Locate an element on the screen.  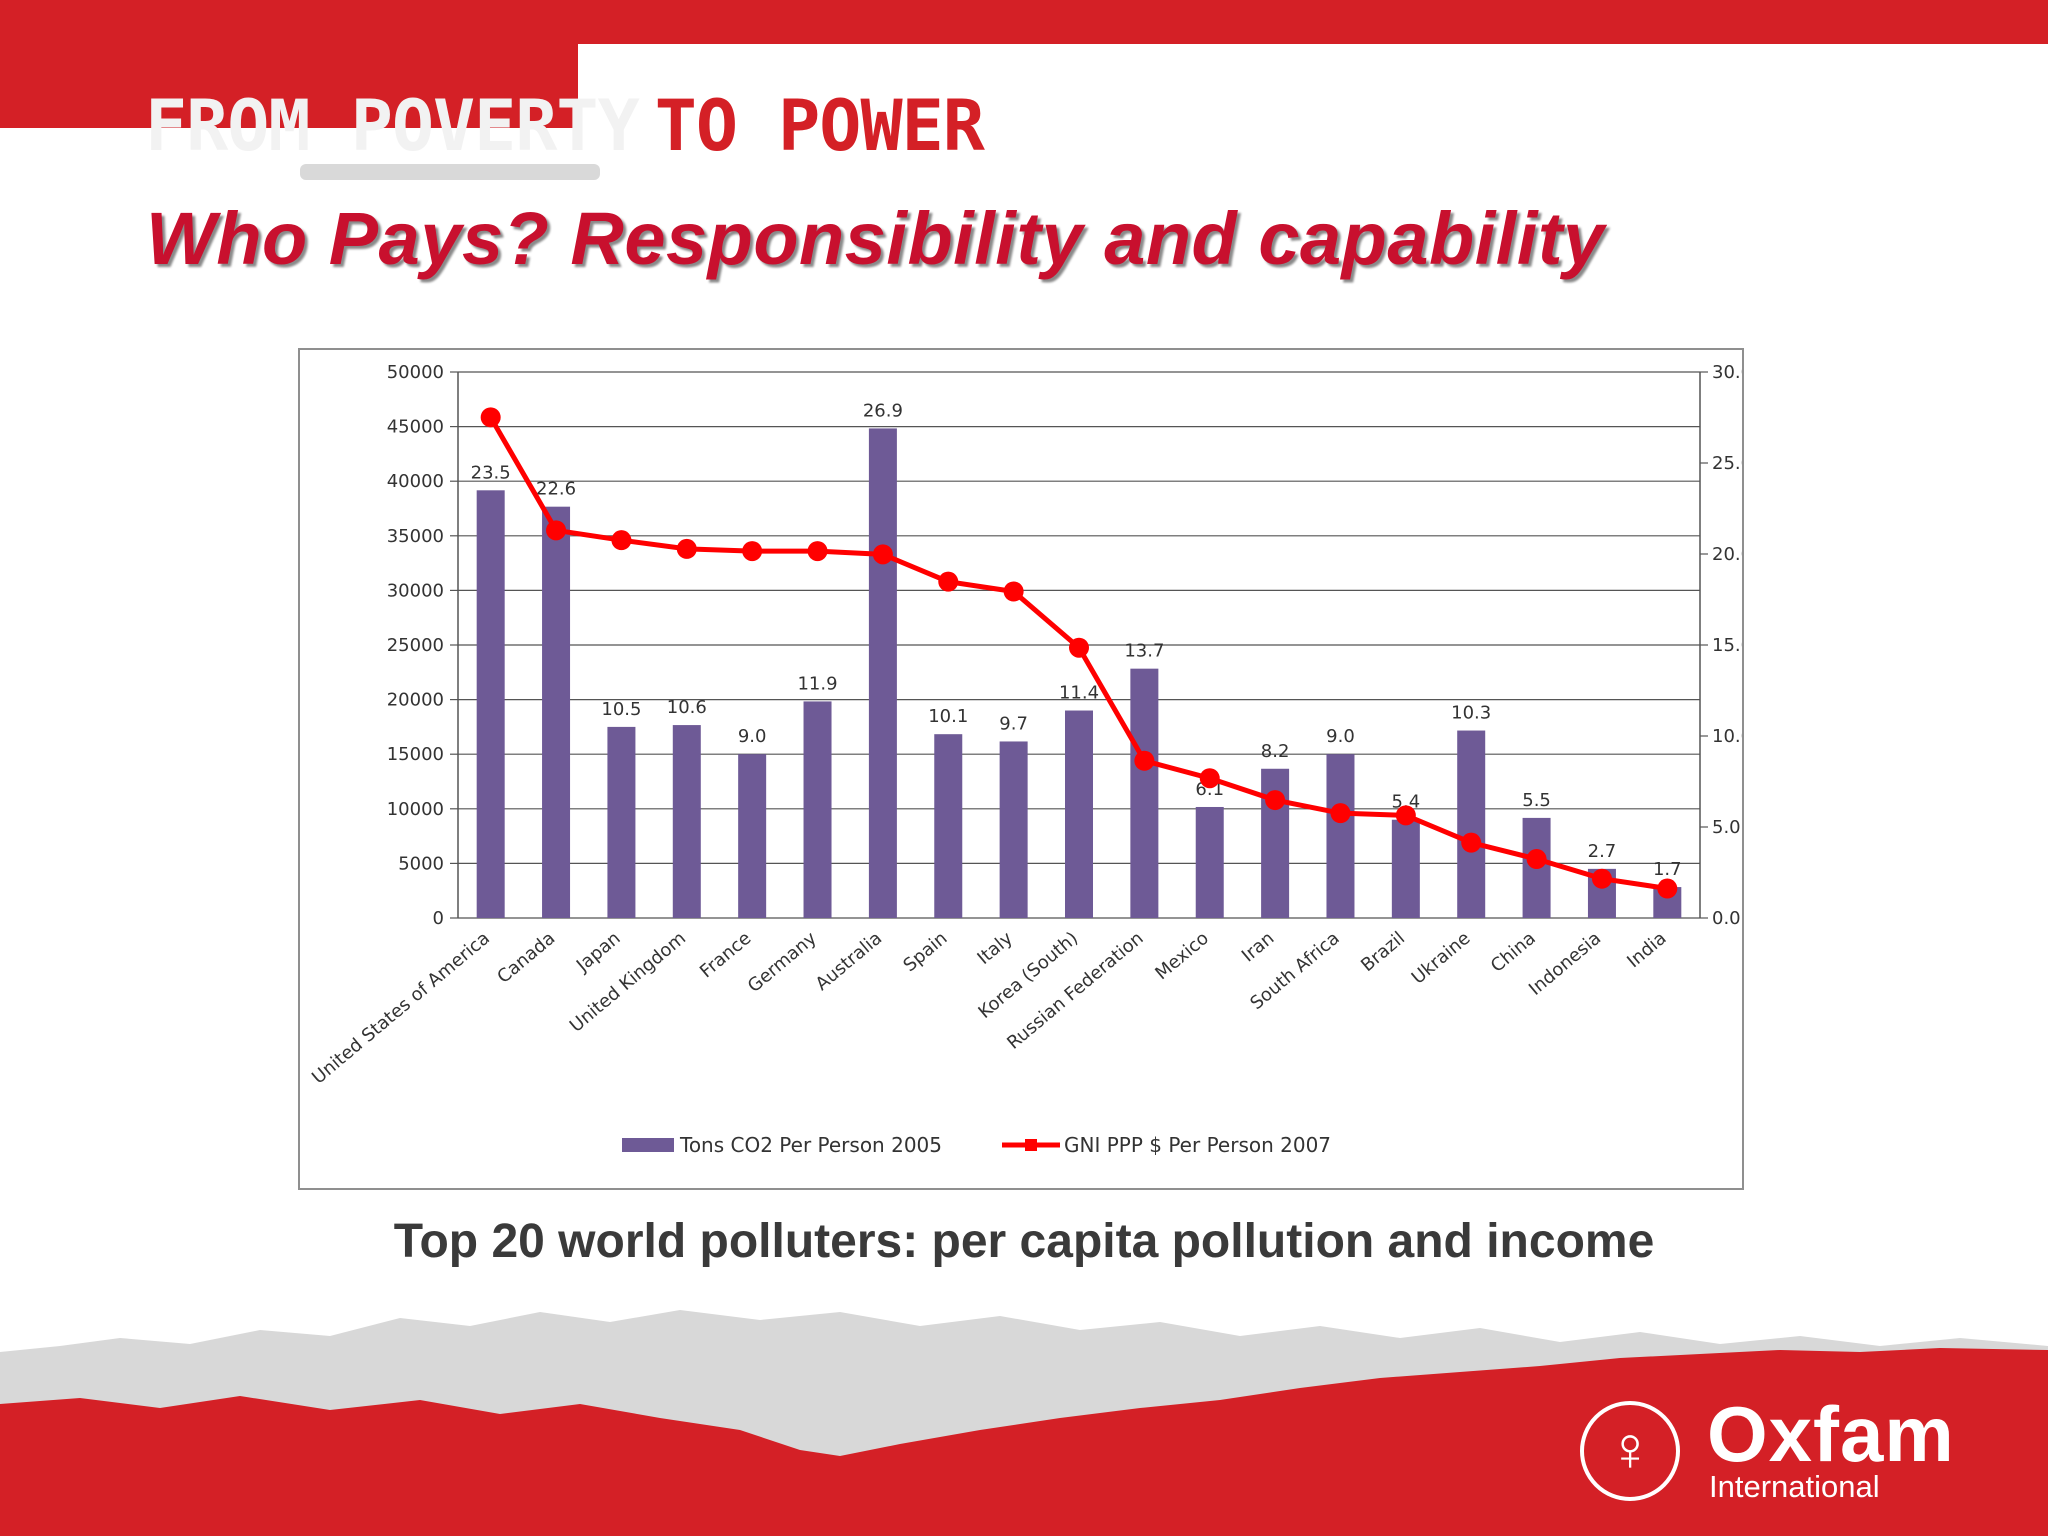
bar-data-label: 22.6 is located at coordinates (556, 489).